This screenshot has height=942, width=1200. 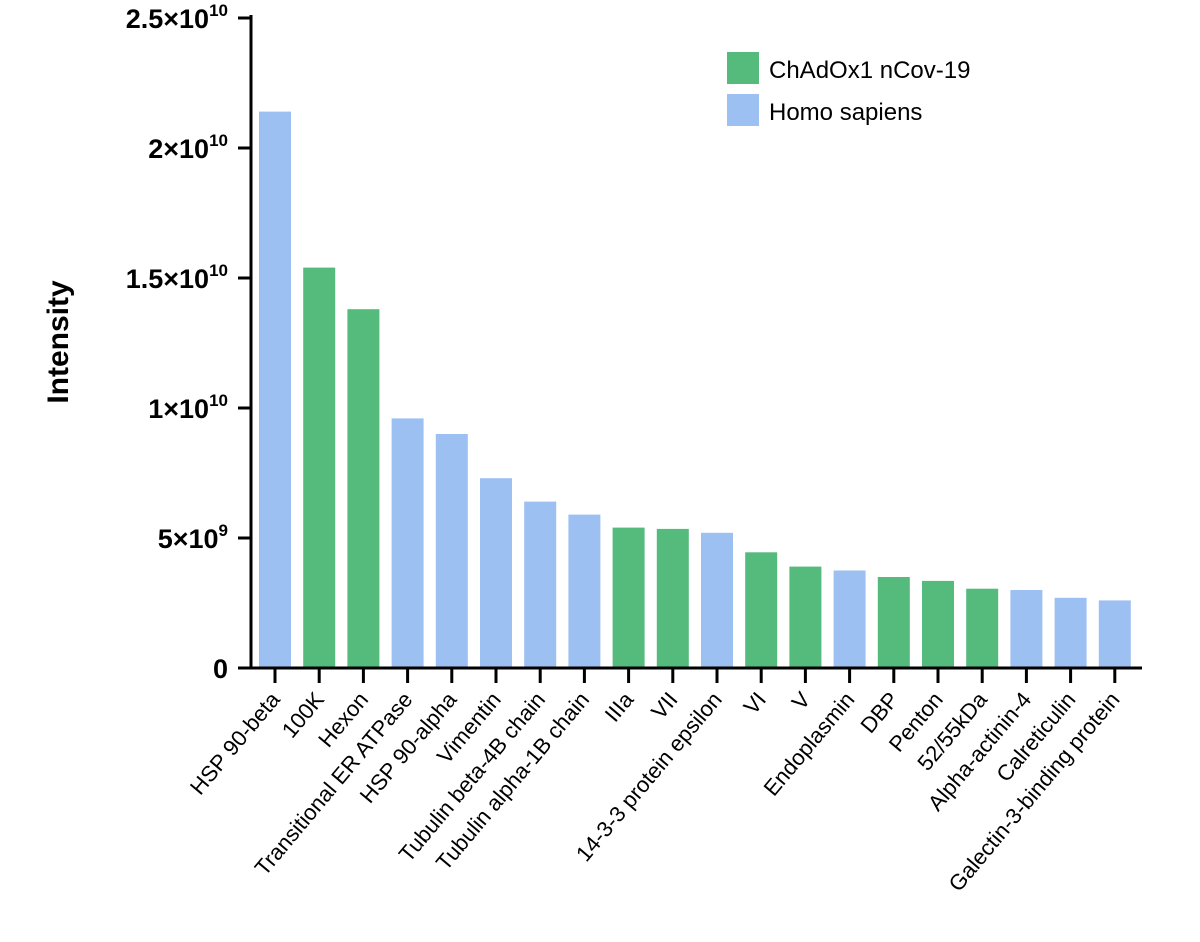 I want to click on legend-label-chadox1: ChAdOx1 nCov-19, so click(x=869, y=70).